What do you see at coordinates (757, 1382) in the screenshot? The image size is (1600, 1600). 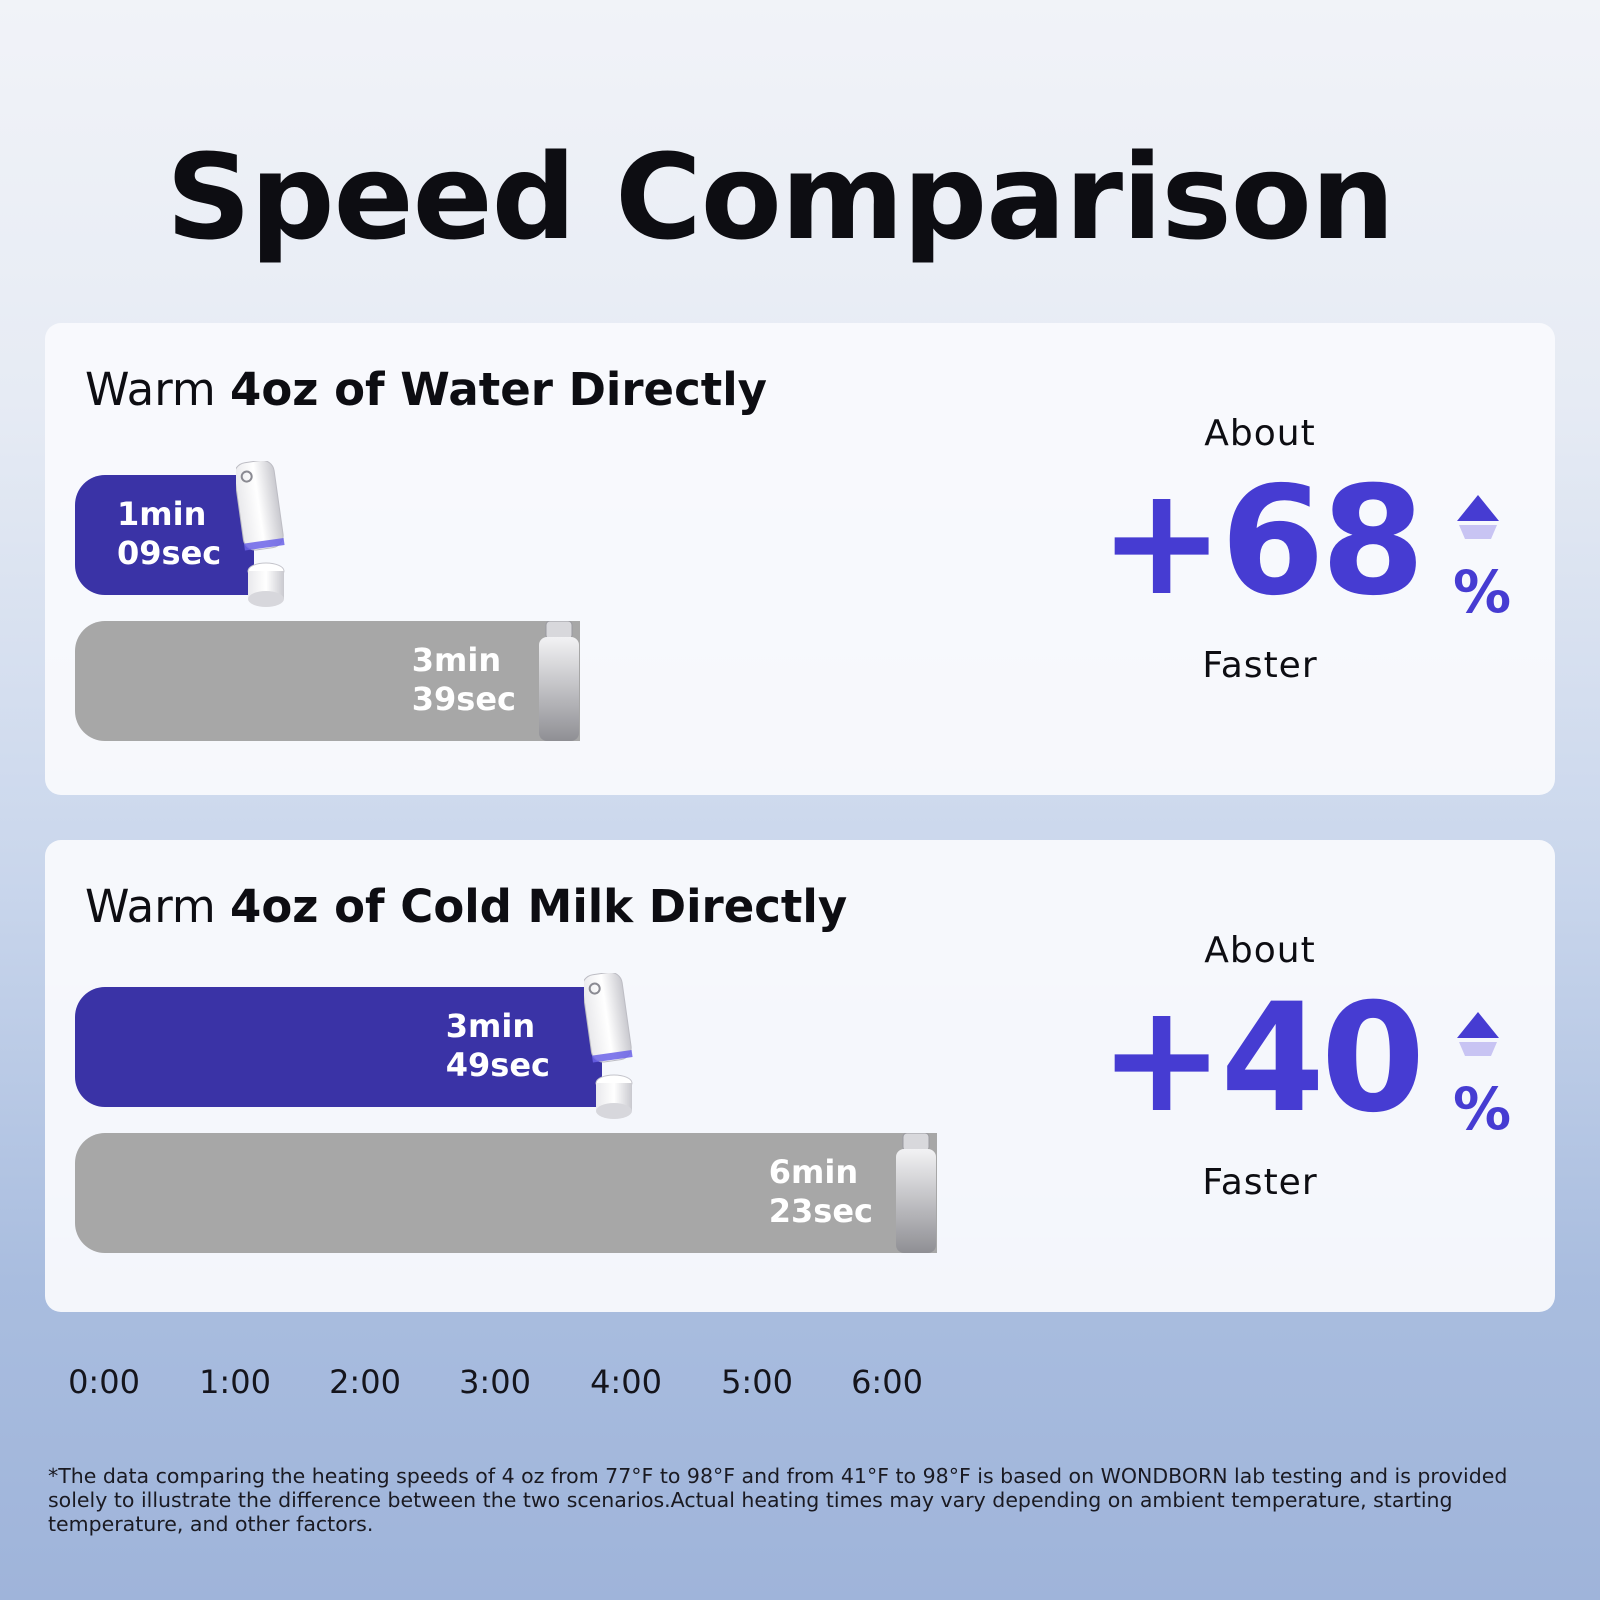 I see `axis-tick: 5:00` at bounding box center [757, 1382].